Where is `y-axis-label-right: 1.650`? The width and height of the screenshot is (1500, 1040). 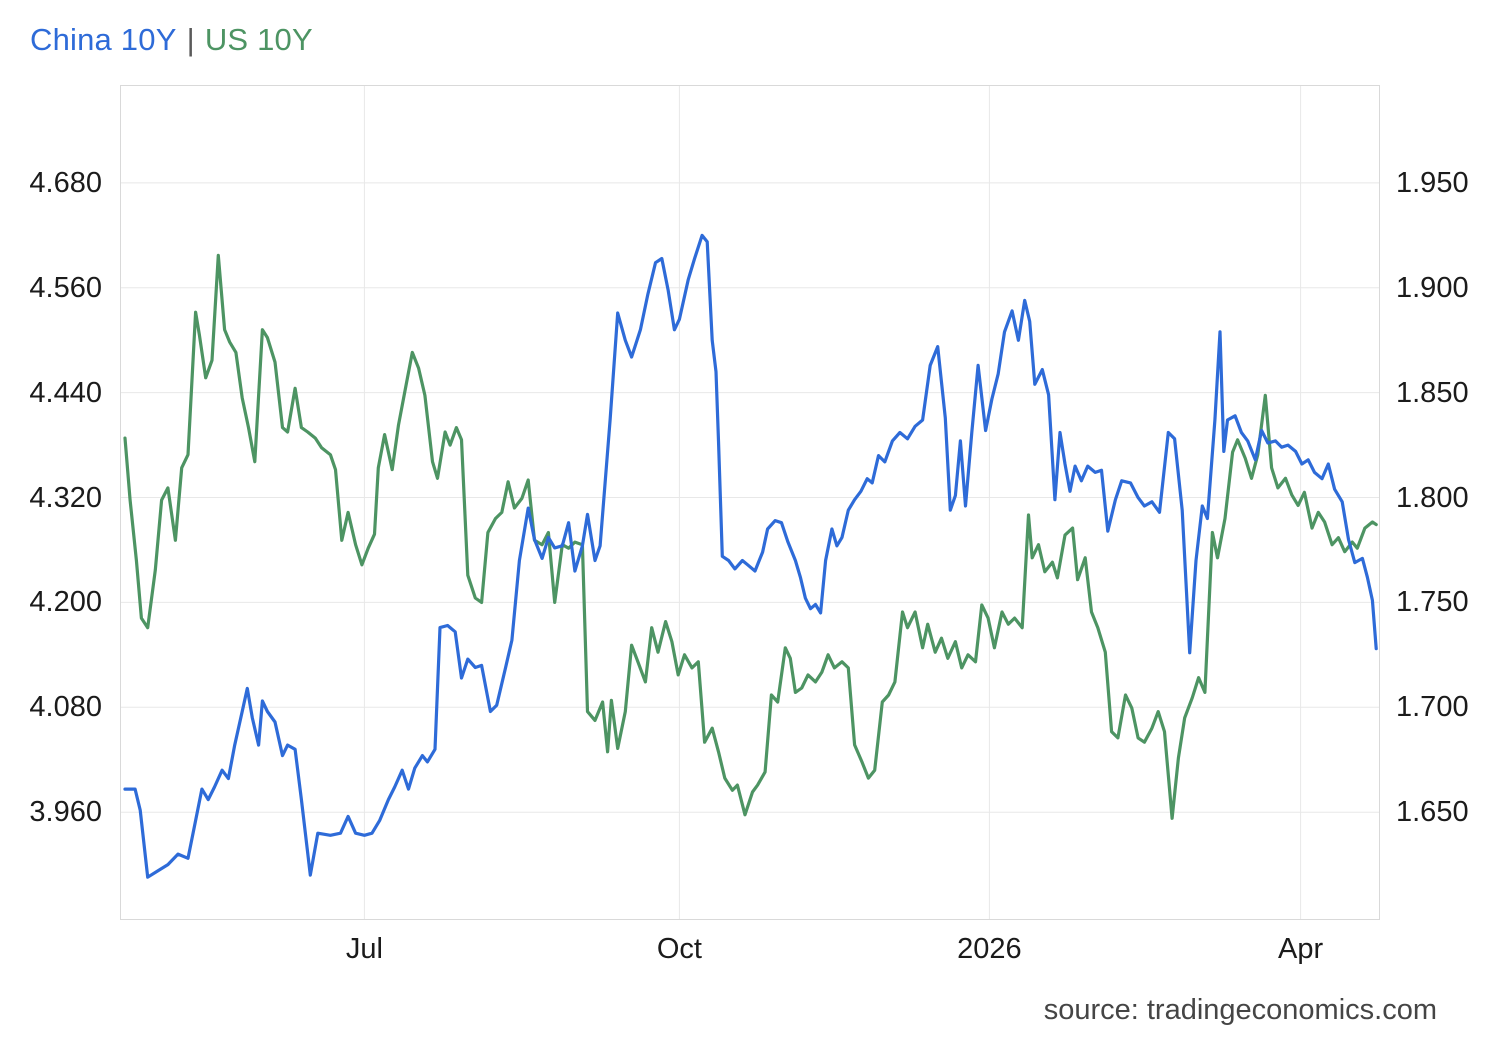 y-axis-label-right: 1.650 is located at coordinates (1432, 812).